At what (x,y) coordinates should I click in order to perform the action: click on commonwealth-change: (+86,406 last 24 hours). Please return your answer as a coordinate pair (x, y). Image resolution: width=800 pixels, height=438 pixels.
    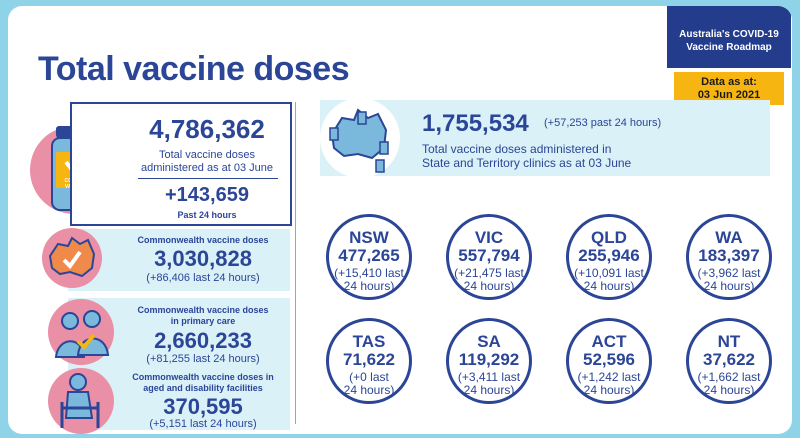
    Looking at the image, I should click on (203, 278).